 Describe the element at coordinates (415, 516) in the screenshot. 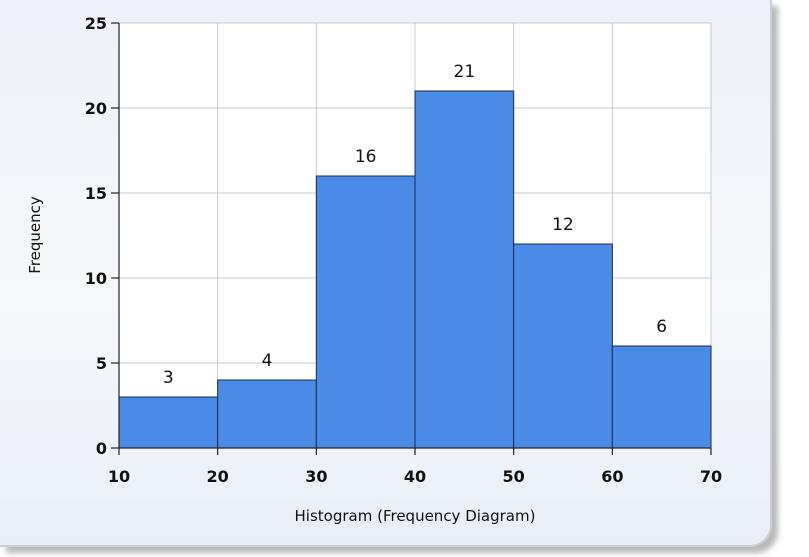

I see `x-axis-title: Histogram (Frequency Diagram)` at that location.